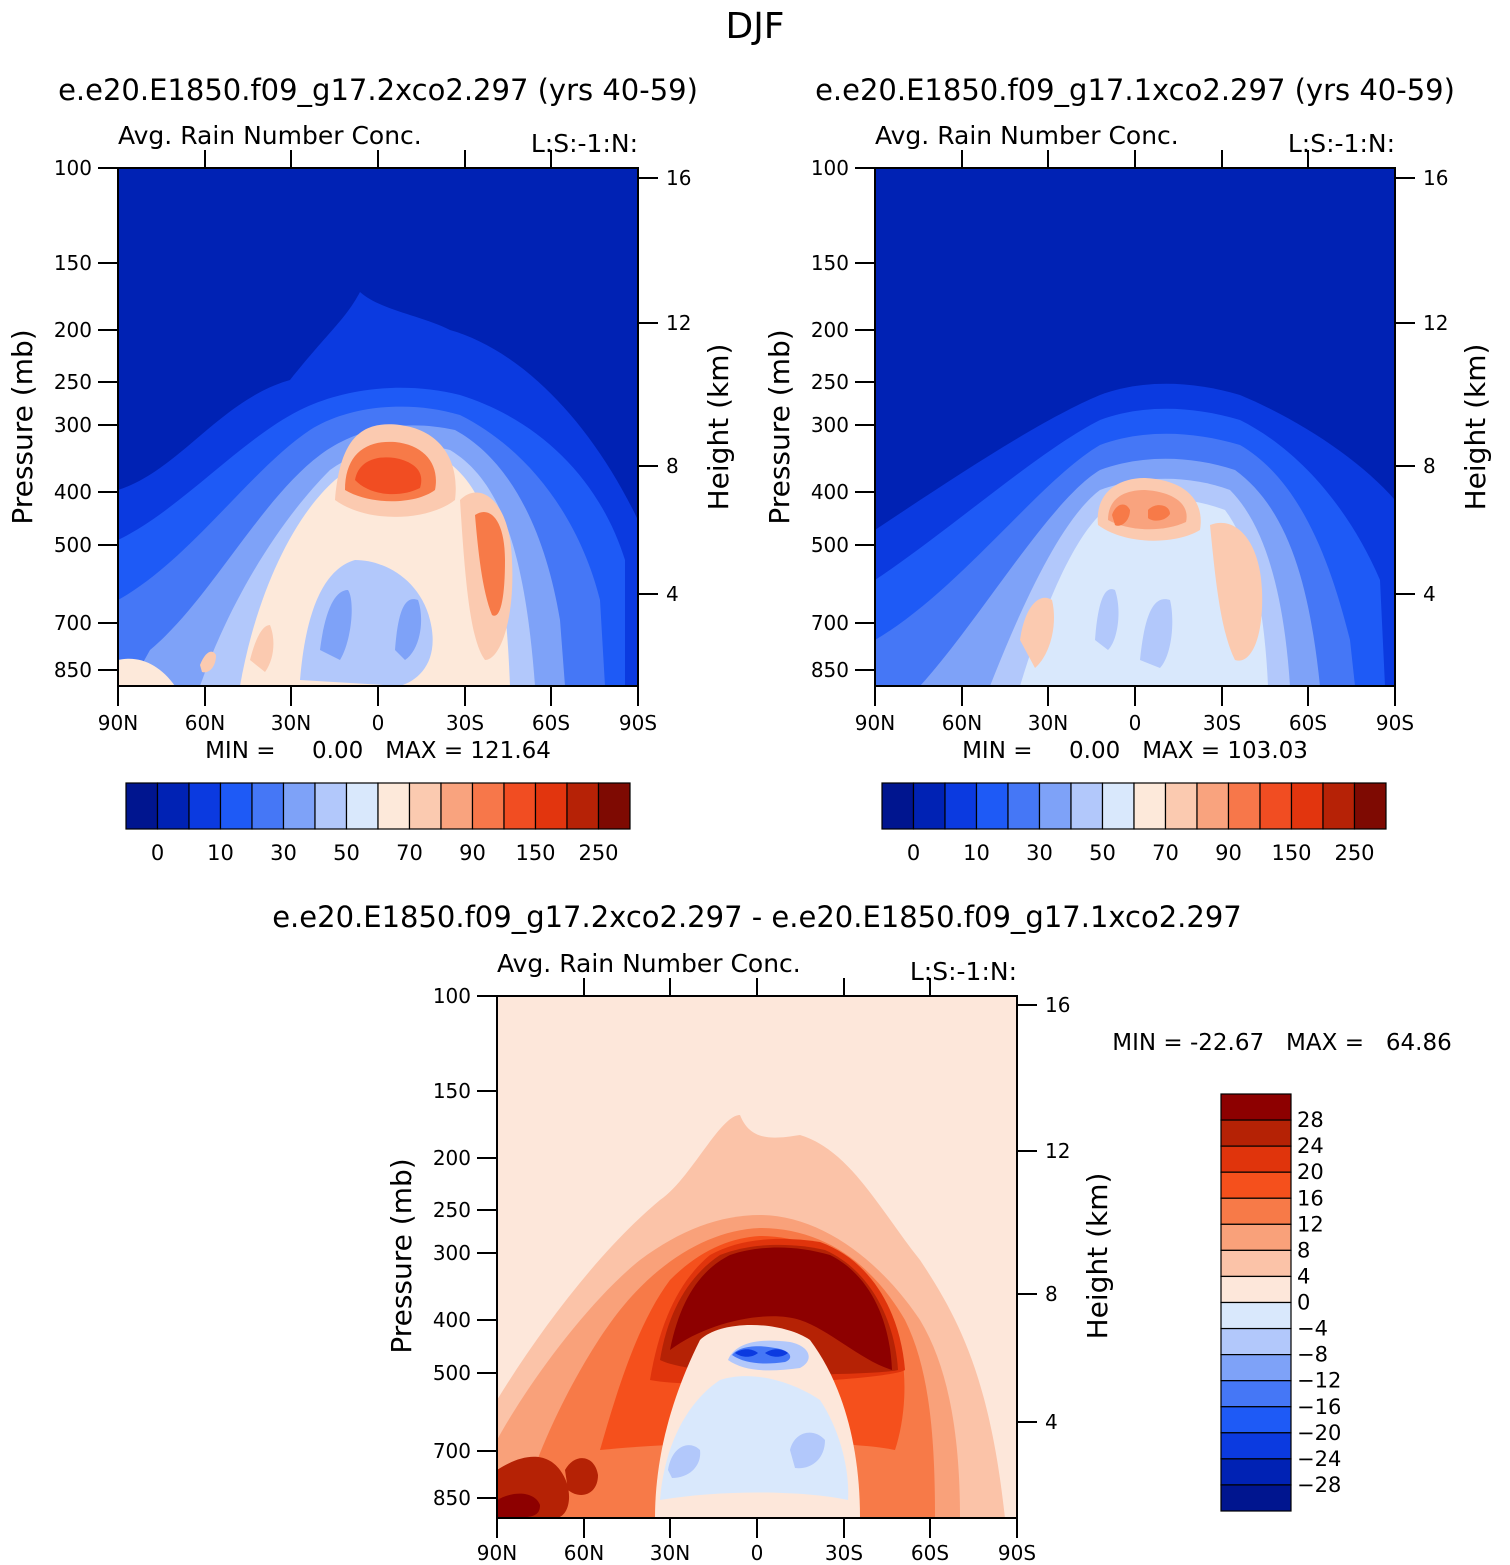 This screenshot has height=1565, width=1510. I want to click on panel-diff-colorbar-label: −16, so click(1319, 1407).